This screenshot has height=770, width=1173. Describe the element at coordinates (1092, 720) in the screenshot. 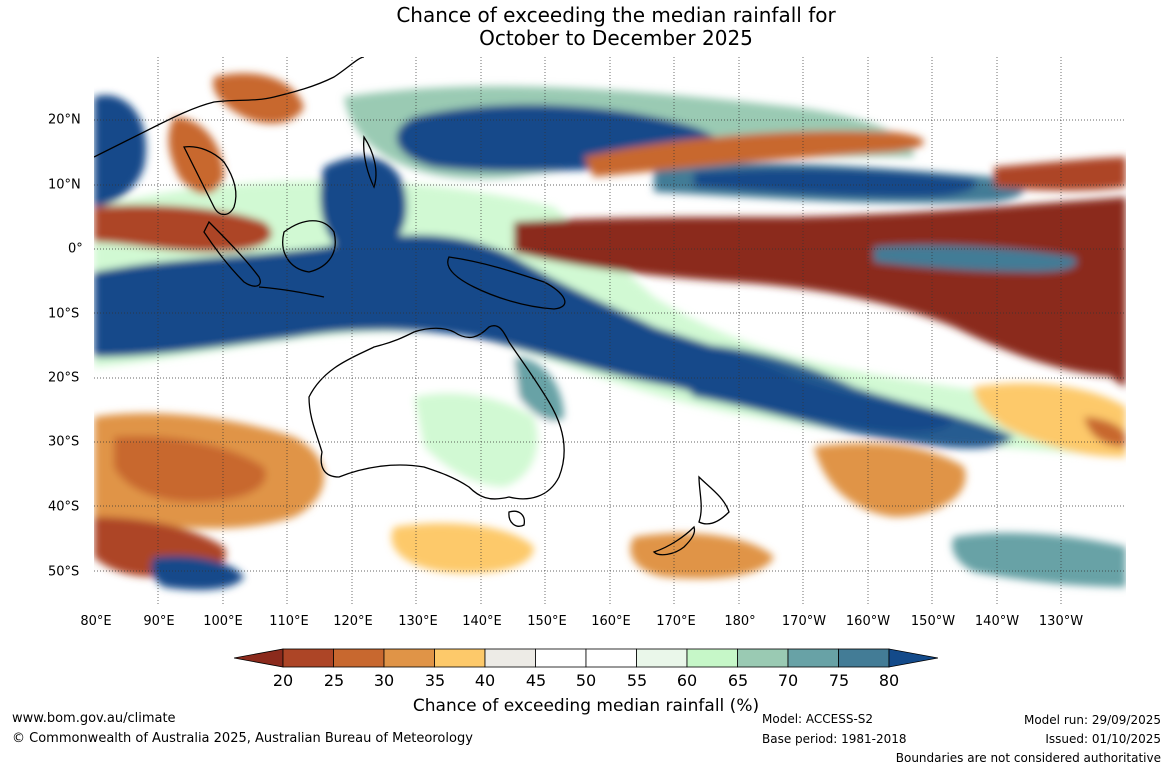

I see `footer-model-run: Model run: 29/09/2025` at that location.